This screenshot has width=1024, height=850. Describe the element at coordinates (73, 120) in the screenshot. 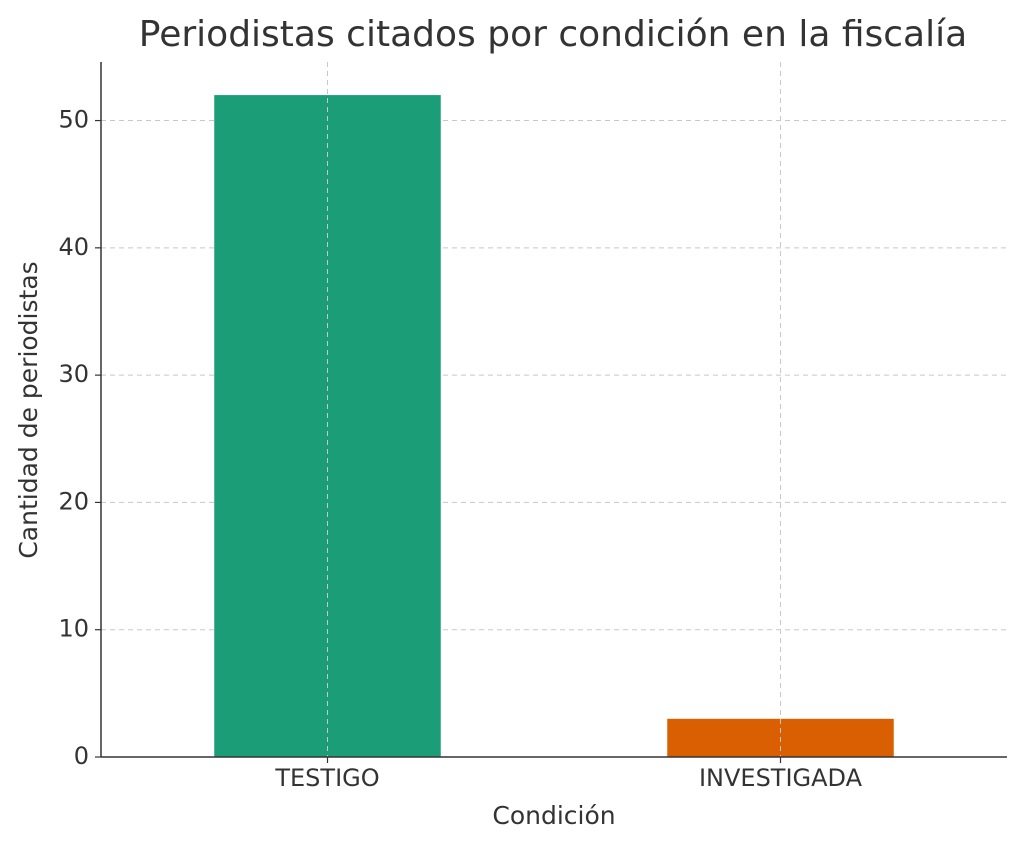

I see `y-tick-label: 50` at that location.